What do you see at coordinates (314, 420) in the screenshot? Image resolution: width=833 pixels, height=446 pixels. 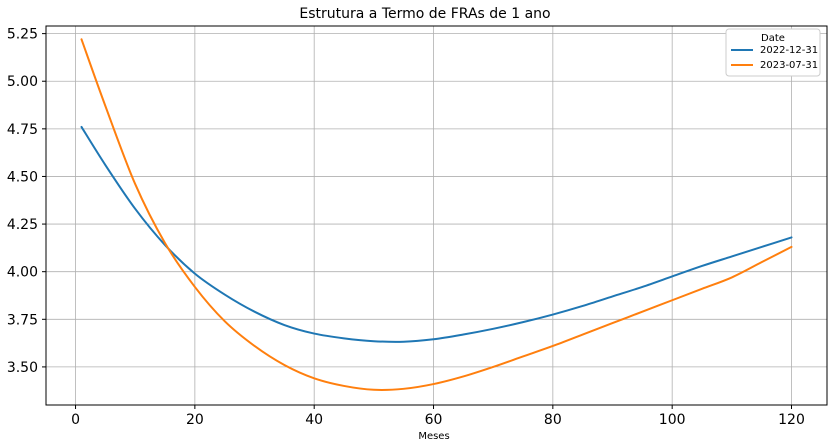 I see `x-tick-label: 40` at bounding box center [314, 420].